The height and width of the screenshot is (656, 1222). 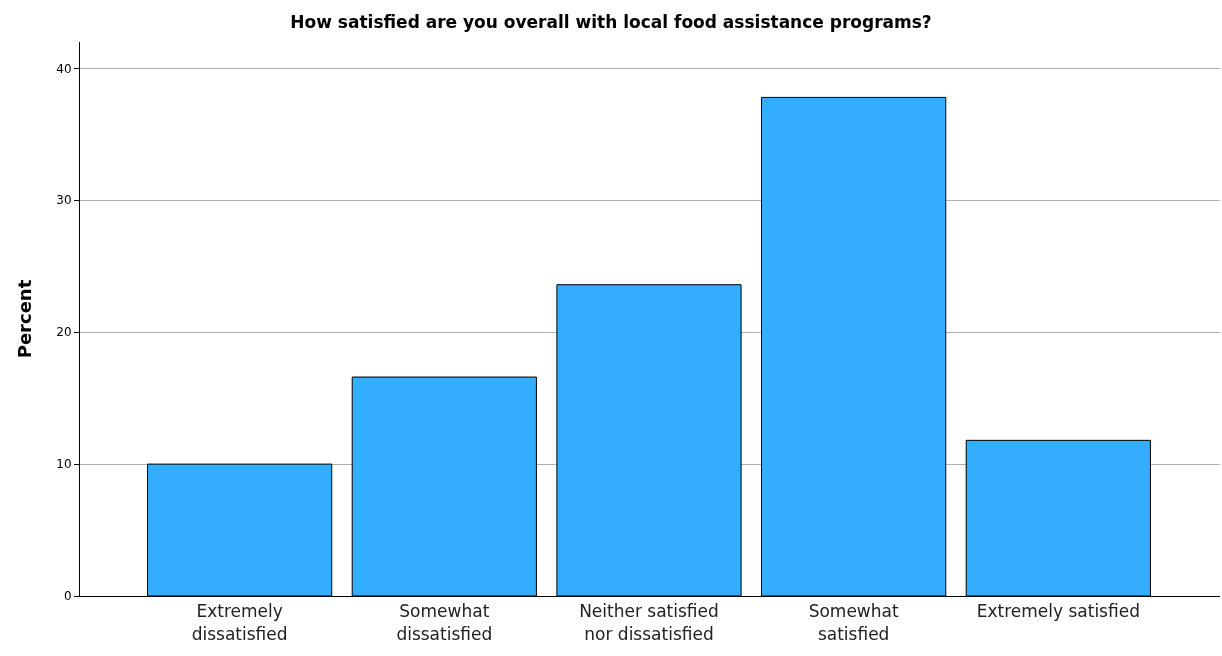 What do you see at coordinates (64, 464) in the screenshot?
I see `y-tick-label: 10` at bounding box center [64, 464].